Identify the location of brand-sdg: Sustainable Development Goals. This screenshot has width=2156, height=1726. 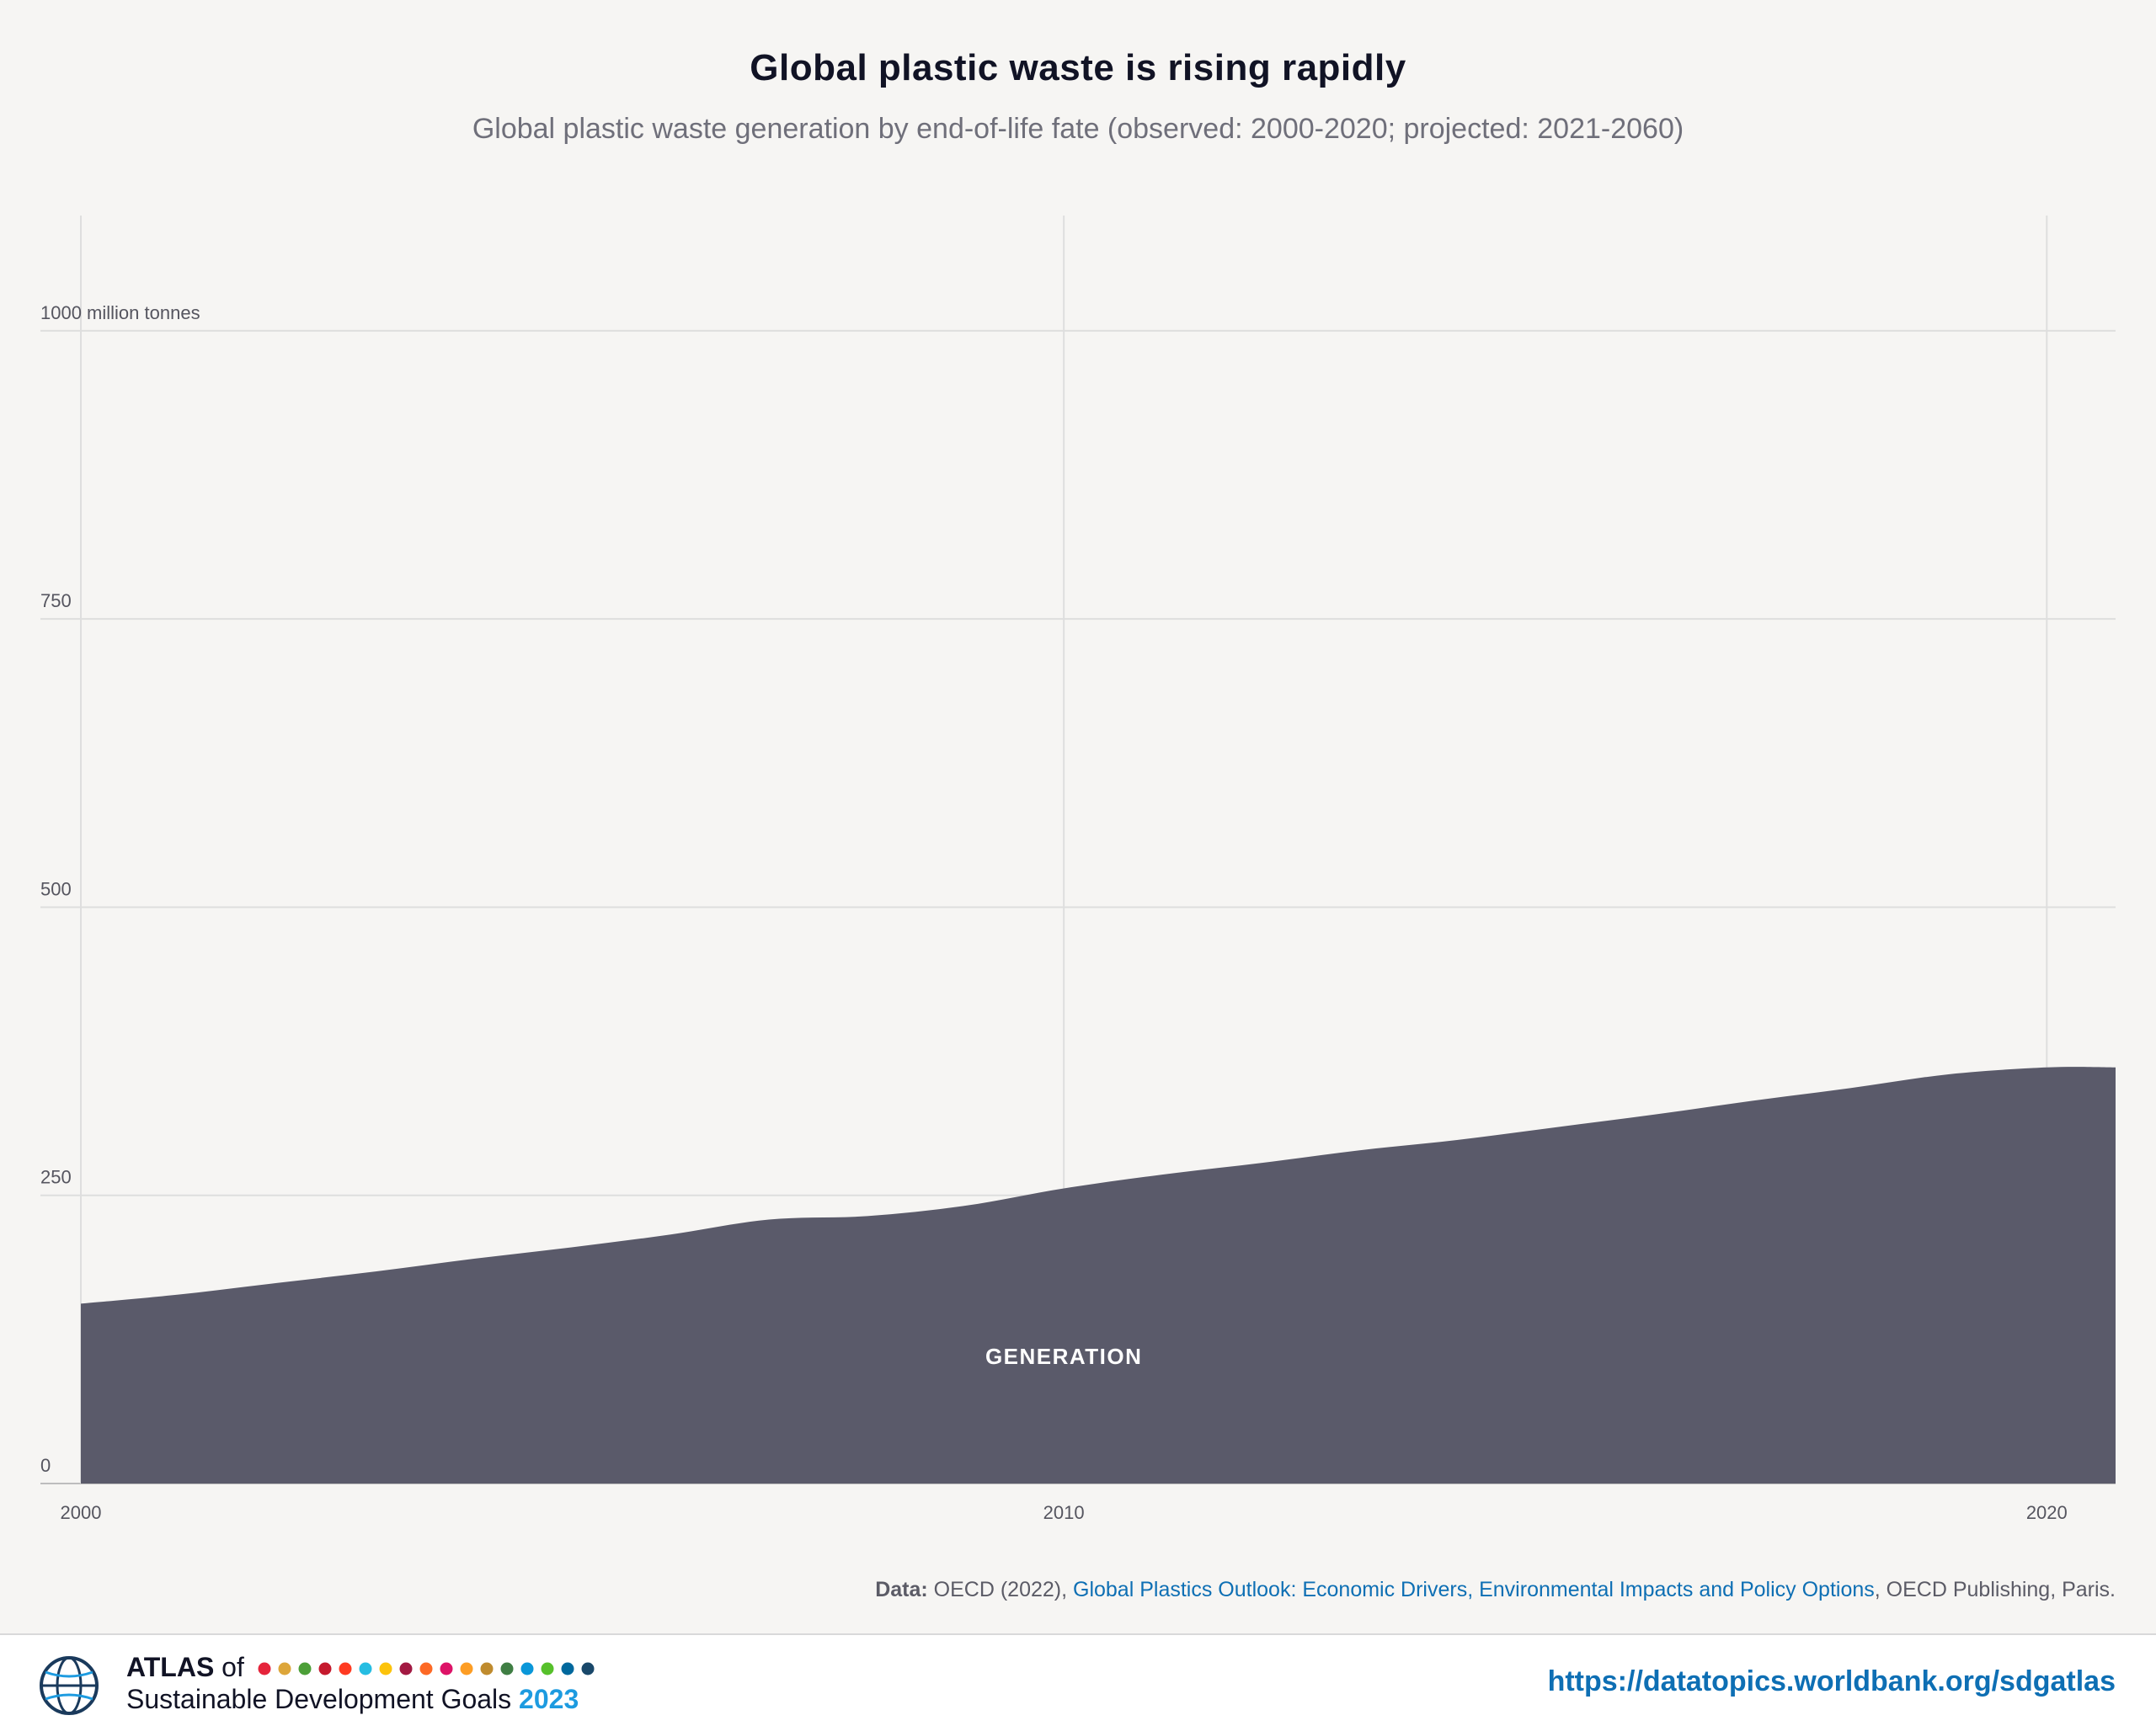
(323, 1699).